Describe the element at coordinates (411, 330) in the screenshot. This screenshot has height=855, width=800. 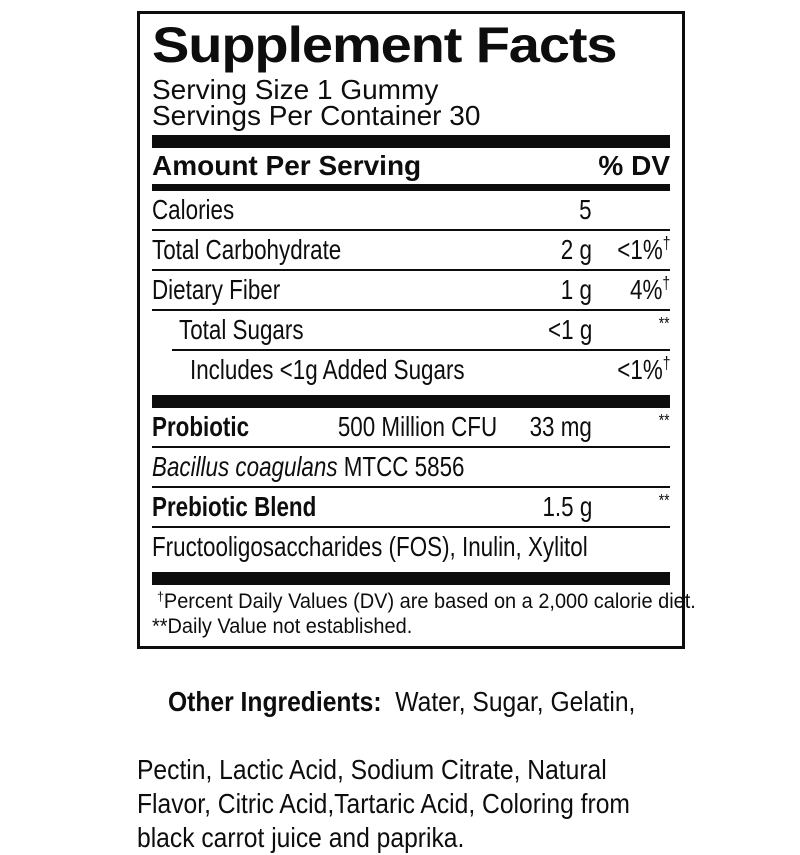
I see `row-total-sugars: Total Sugars <1 g **` at that location.